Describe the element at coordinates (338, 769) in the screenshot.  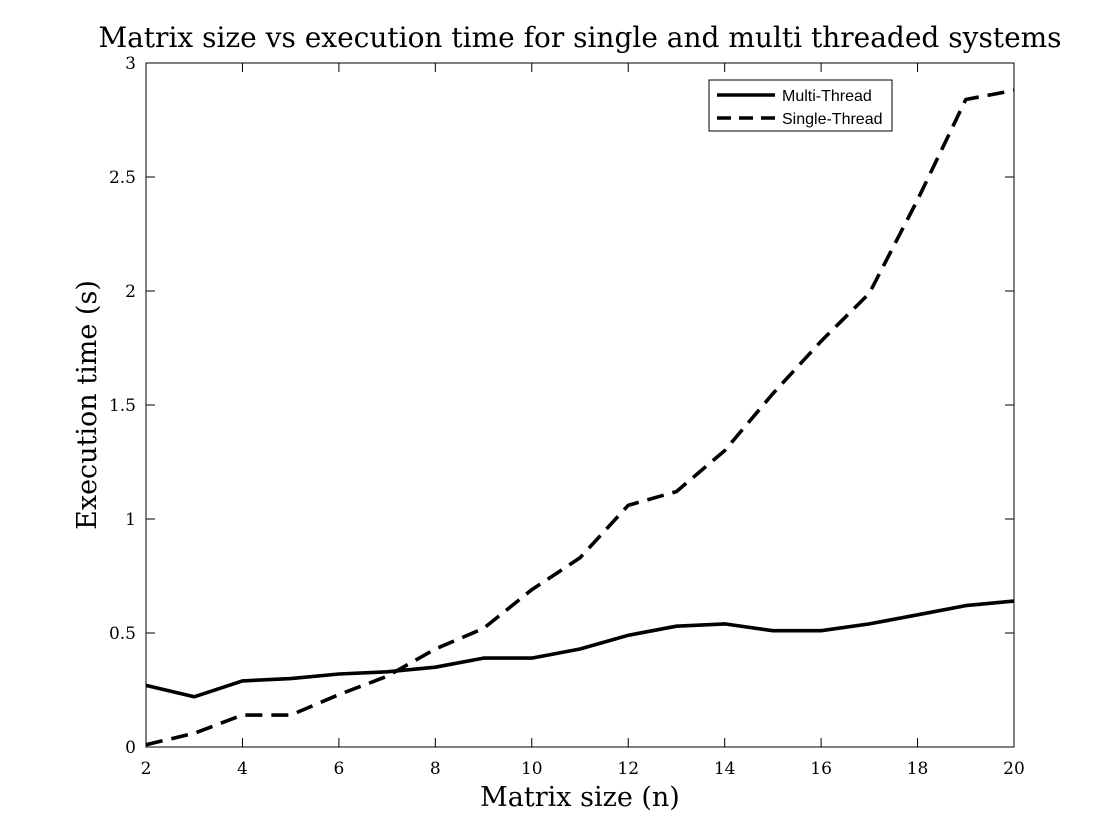
I see `x-tick-label: 6` at that location.